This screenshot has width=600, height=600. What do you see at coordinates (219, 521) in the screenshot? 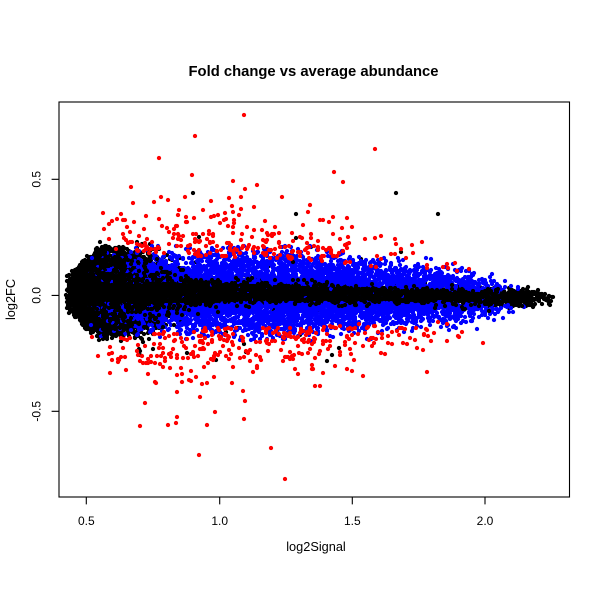
I see `svg-text: 1.0` at bounding box center [219, 521].